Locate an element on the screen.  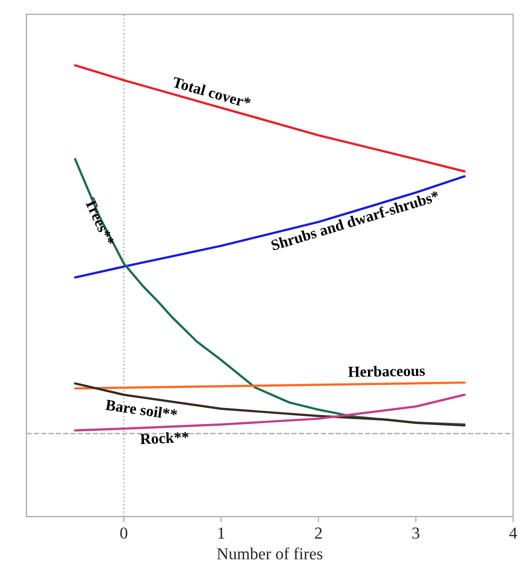
x-tick-label: 1 is located at coordinates (221, 533).